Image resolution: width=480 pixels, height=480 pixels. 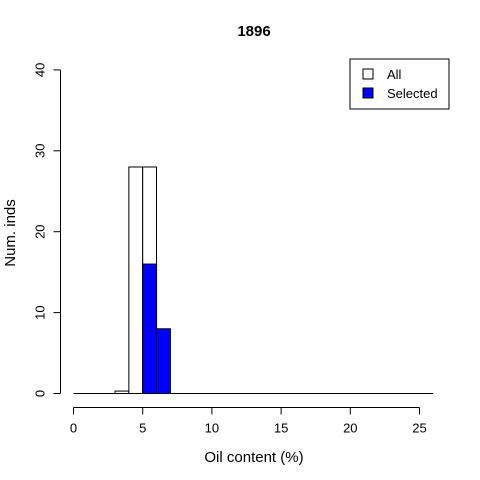 I want to click on bars-selected-series, so click(x=156, y=328).